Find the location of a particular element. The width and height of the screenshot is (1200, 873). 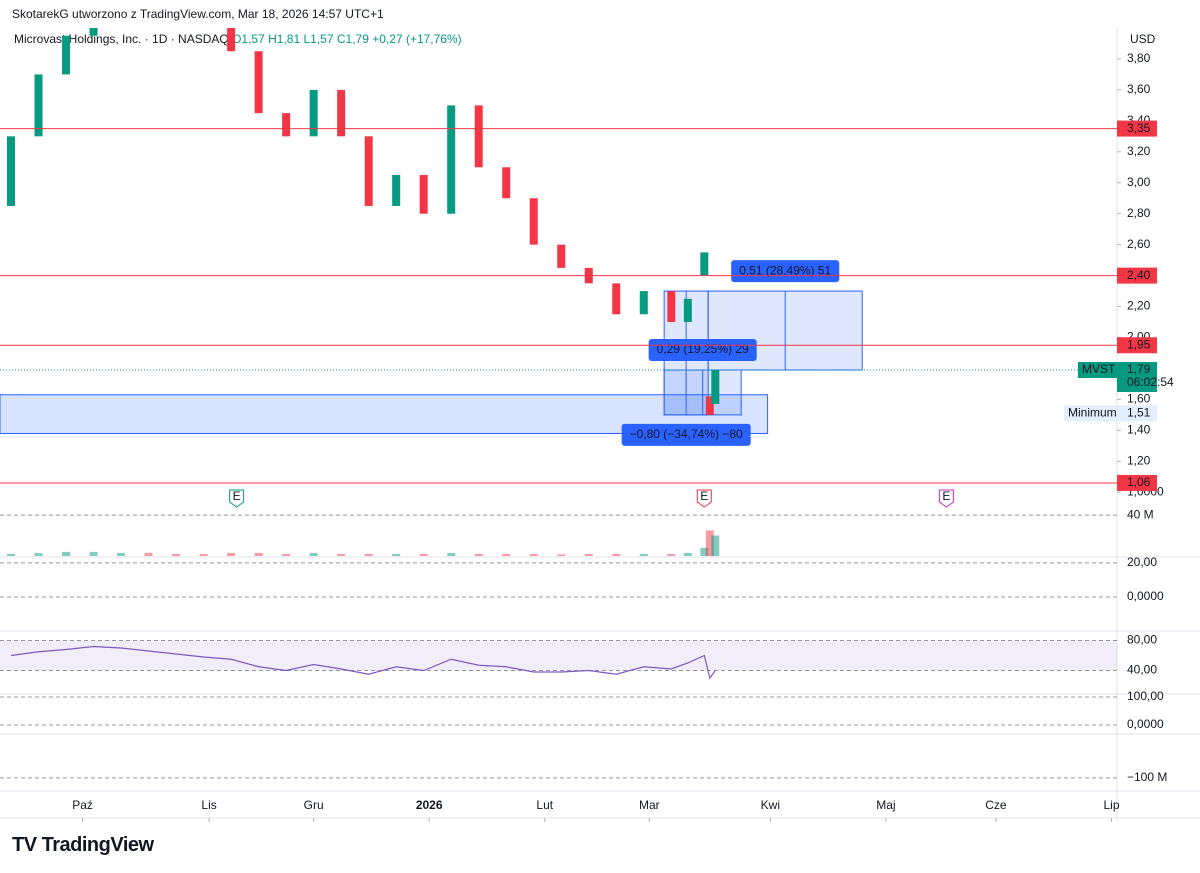

earnings-marker is located at coordinates (237, 498).